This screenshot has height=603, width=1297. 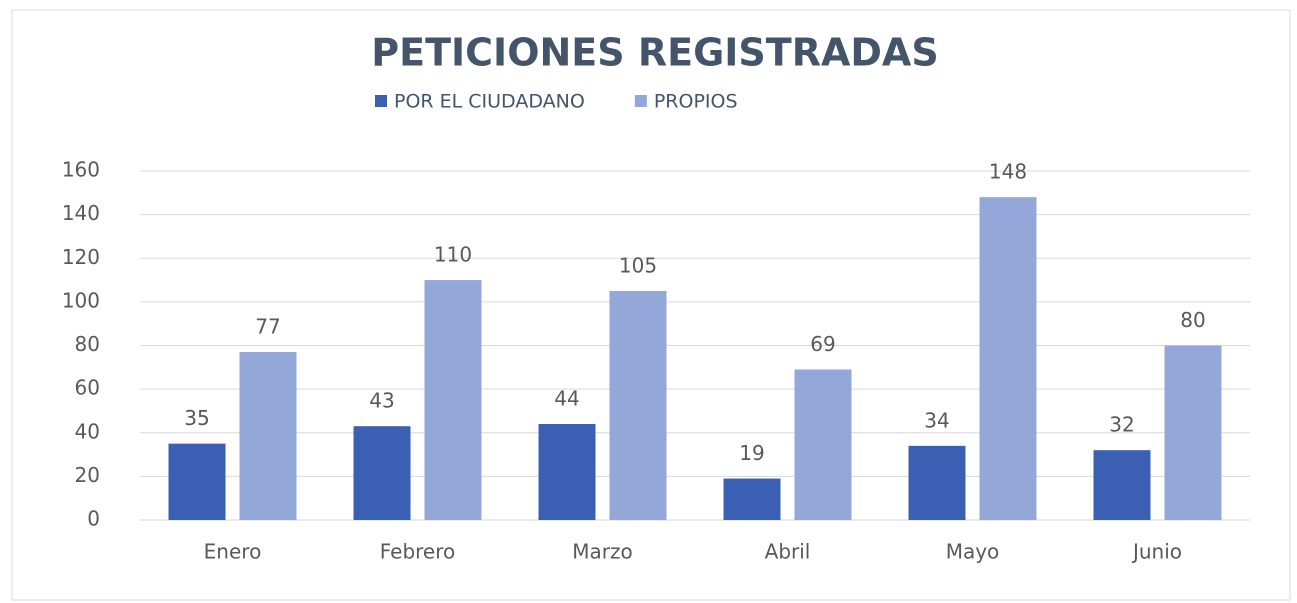 What do you see at coordinates (1156, 552) in the screenshot?
I see `x-tick-label: Junio` at bounding box center [1156, 552].